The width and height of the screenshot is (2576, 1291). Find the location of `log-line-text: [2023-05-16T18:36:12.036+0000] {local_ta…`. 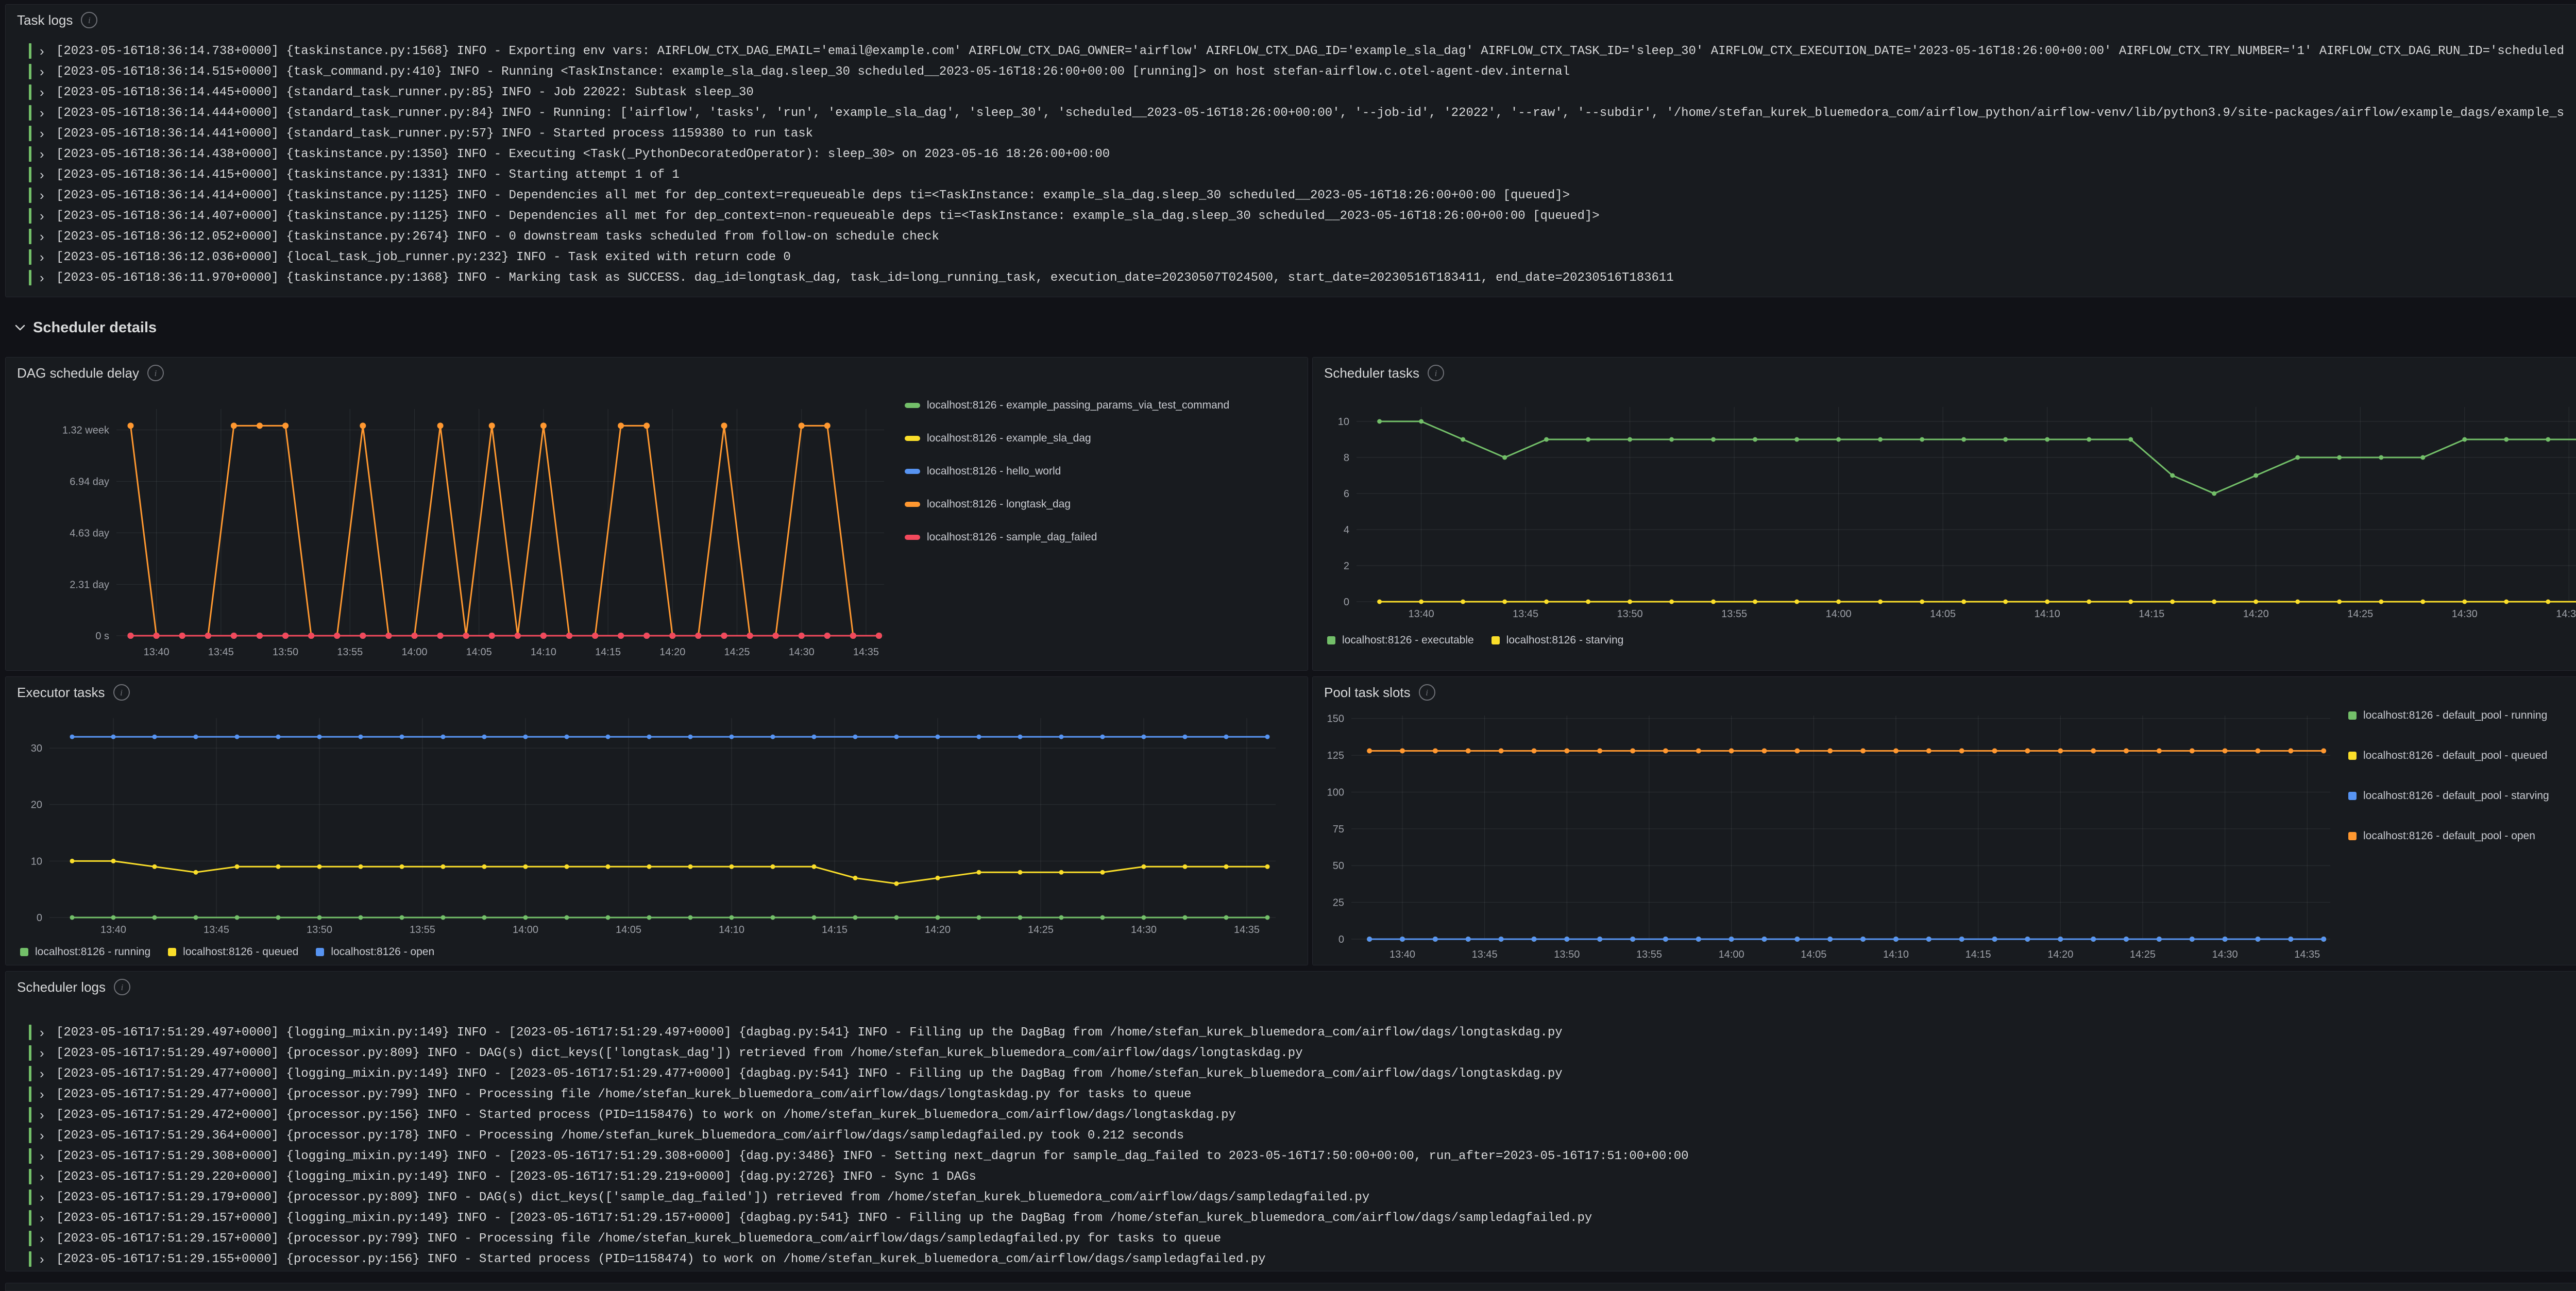

log-line-text: [2023-05-16T18:36:12.036+0000] {local_ta… is located at coordinates (423, 257).